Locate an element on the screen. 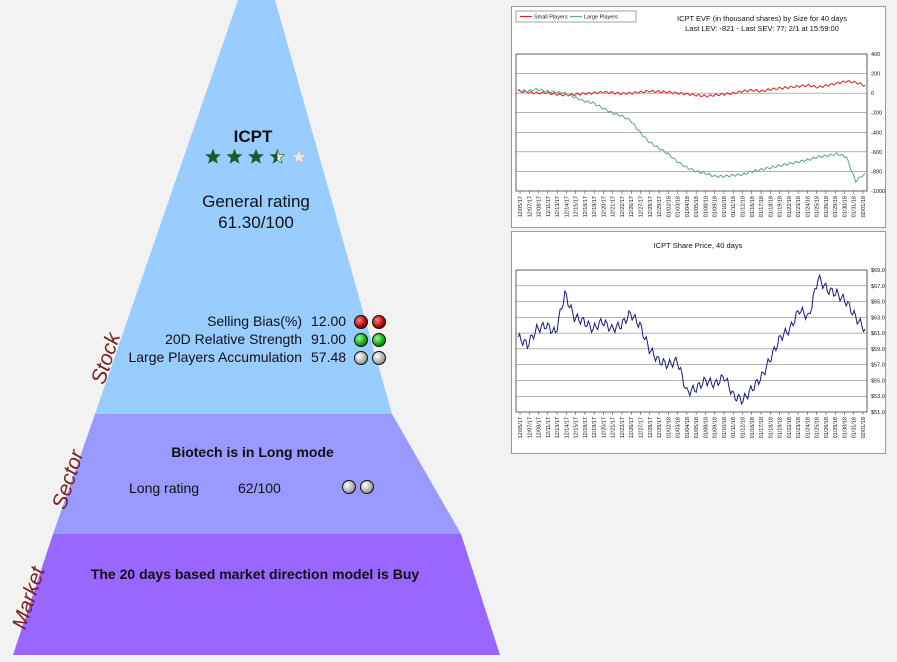  x-tick-label: 01/17/18 is located at coordinates (762, 427).